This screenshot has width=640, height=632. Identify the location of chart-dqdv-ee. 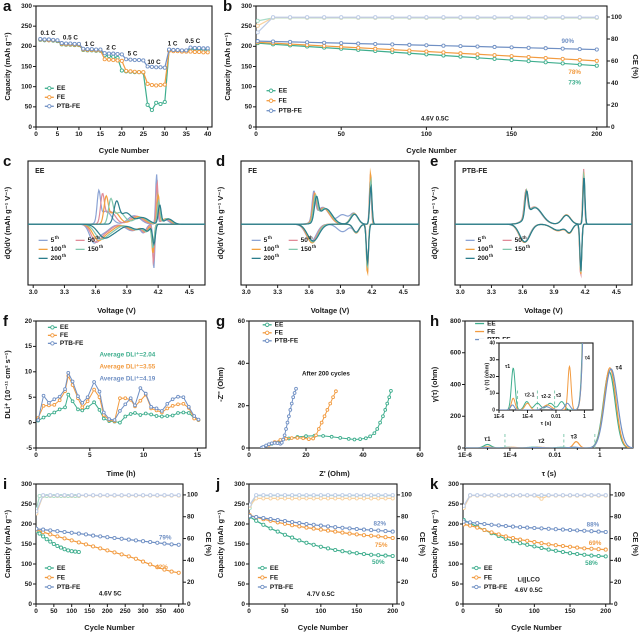
(106, 235).